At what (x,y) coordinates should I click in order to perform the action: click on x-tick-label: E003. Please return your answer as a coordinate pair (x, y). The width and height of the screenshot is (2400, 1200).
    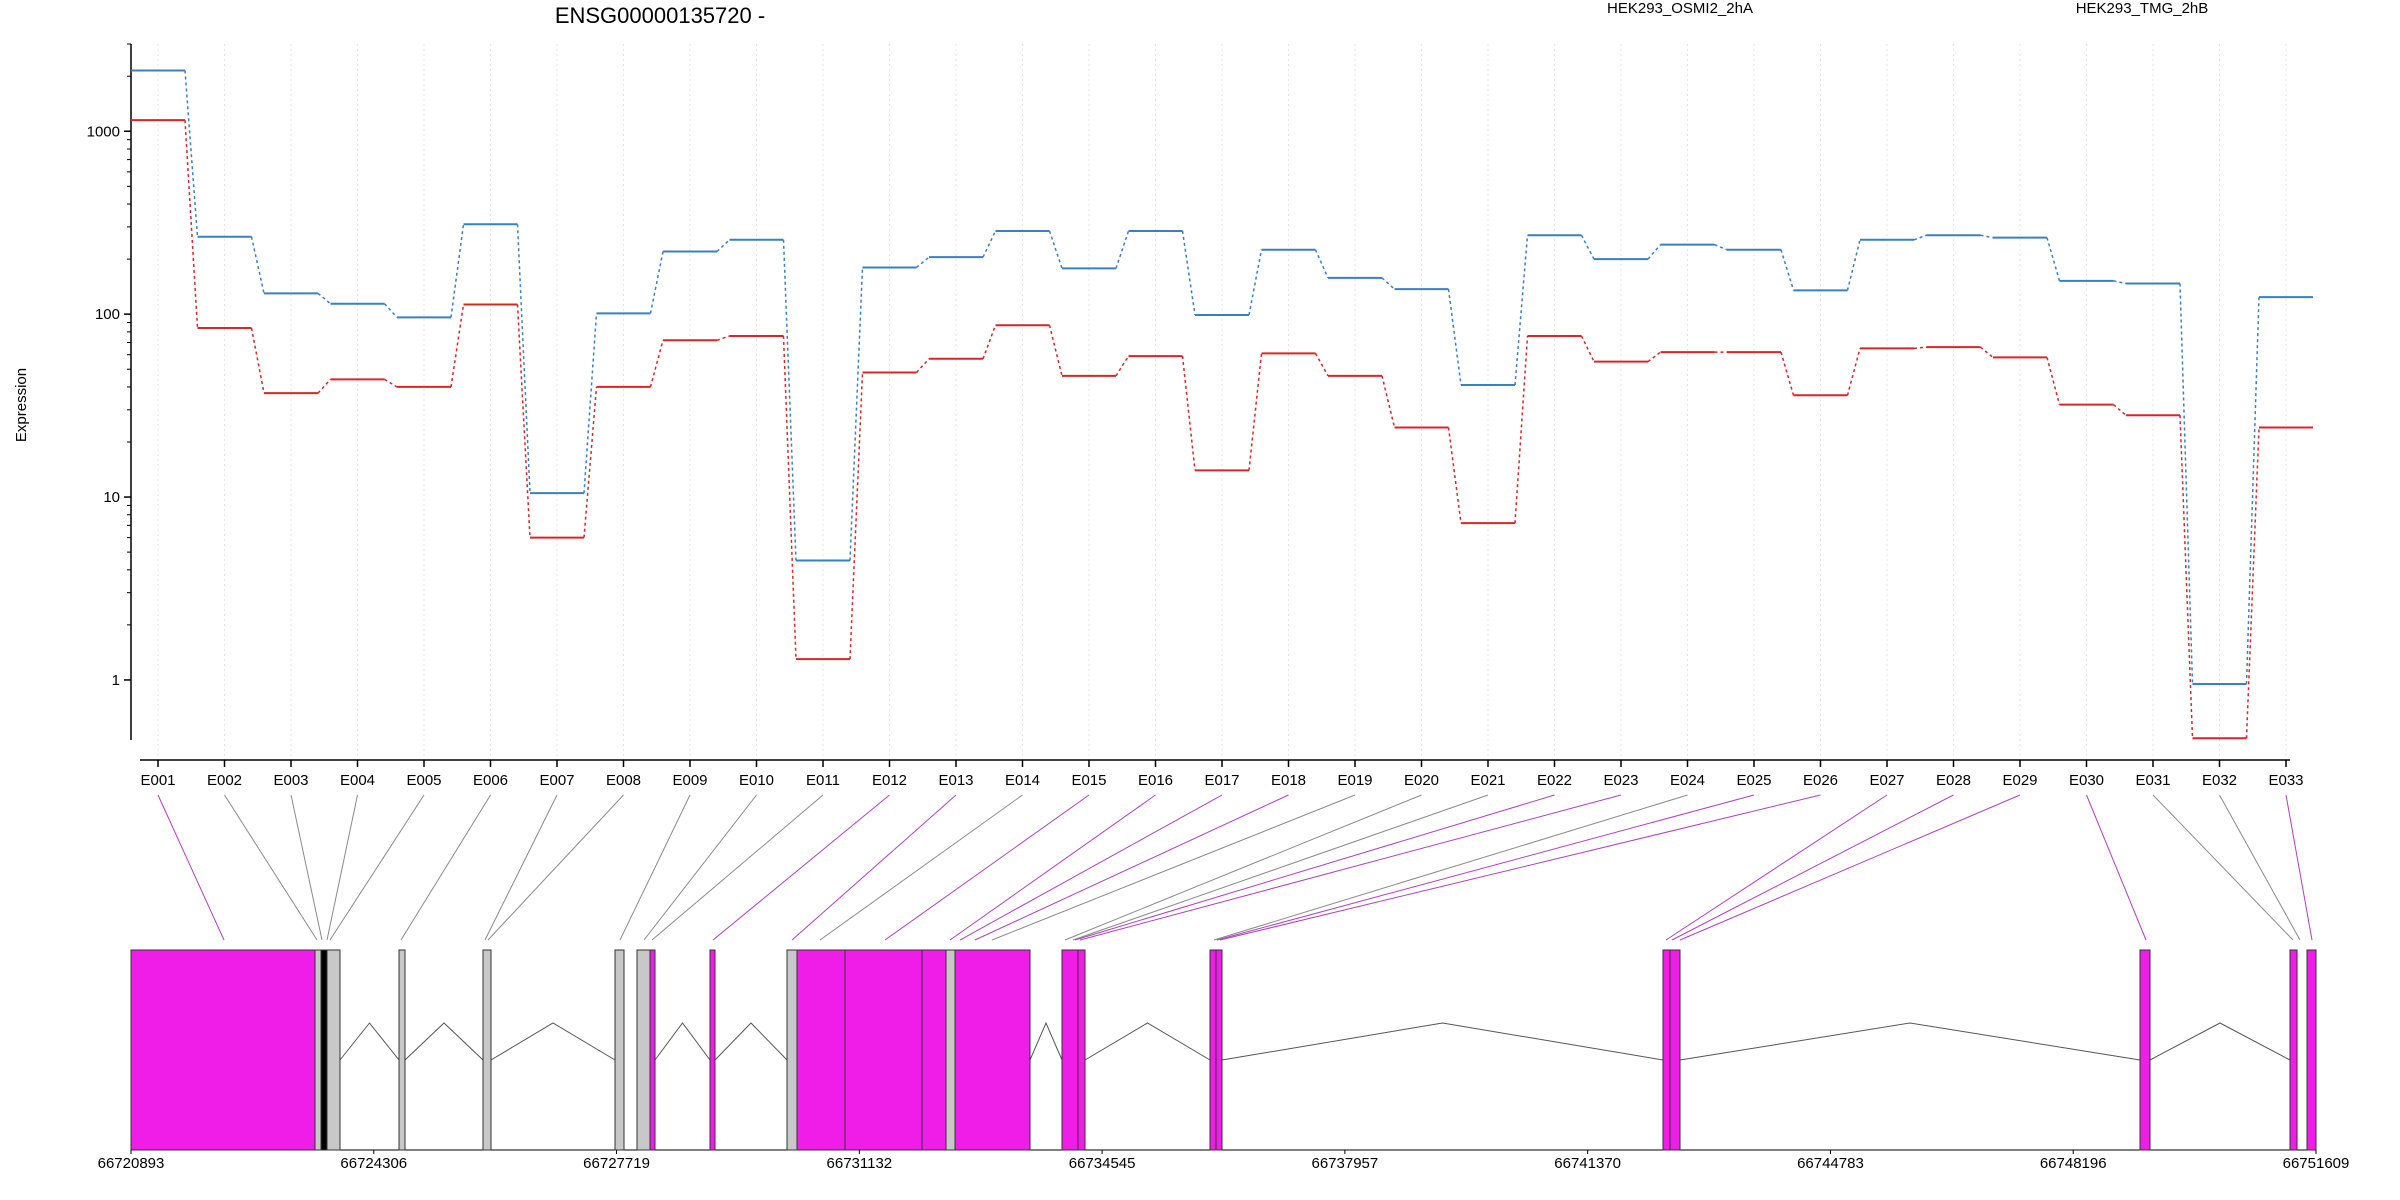
    Looking at the image, I should click on (290, 780).